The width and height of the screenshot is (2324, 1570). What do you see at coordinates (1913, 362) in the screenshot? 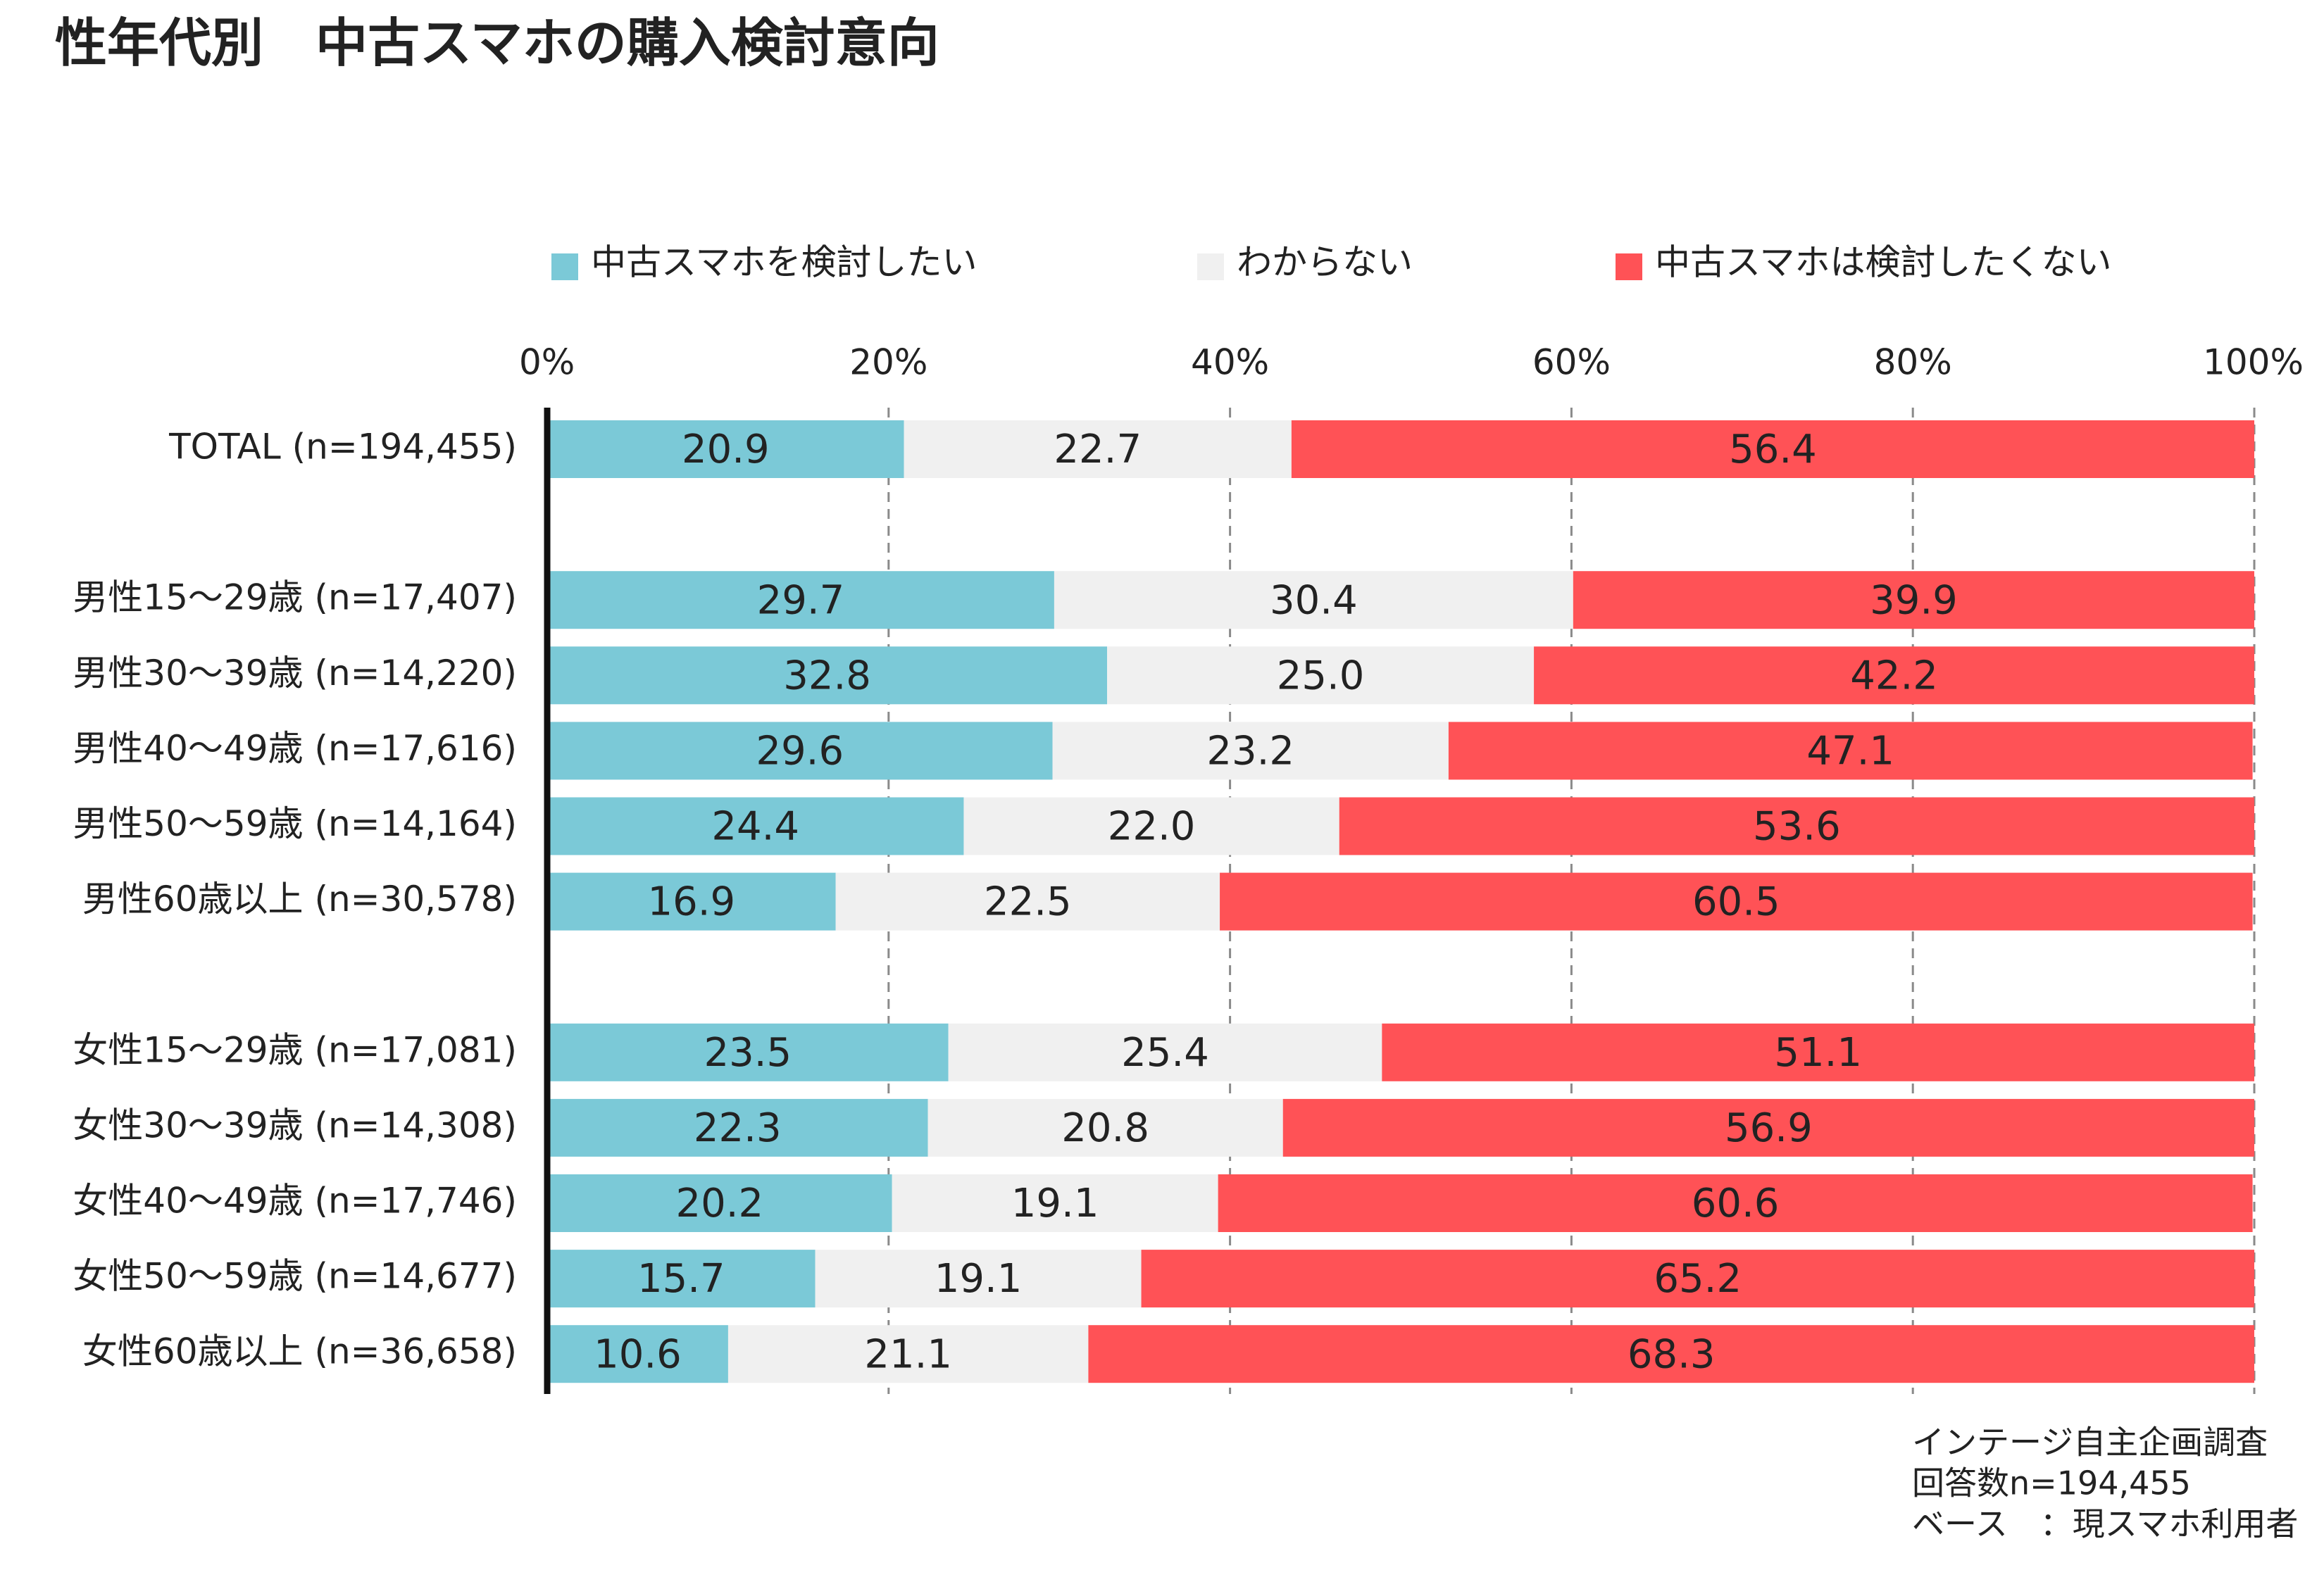
I see `x-tick-label: 80%` at bounding box center [1913, 362].